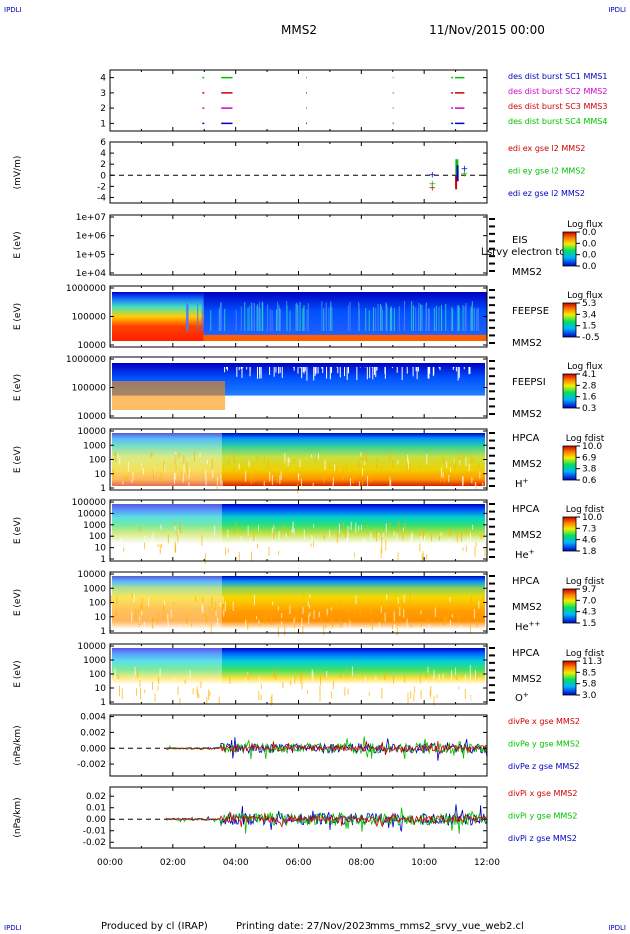 The height and width of the screenshot is (934, 630). I want to click on y-tick-label: 100000, so click(89, 389).